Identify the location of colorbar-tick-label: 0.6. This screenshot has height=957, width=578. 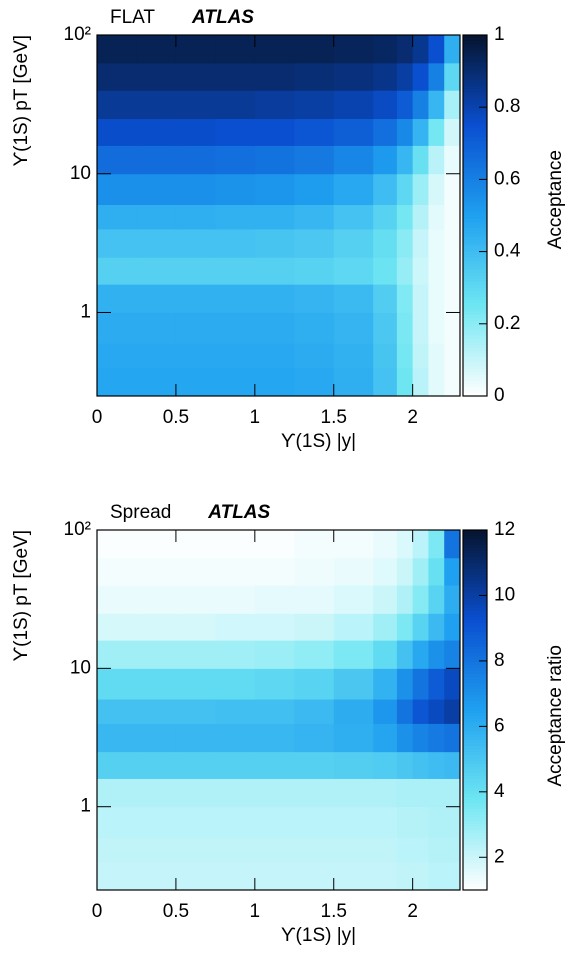
(507, 178).